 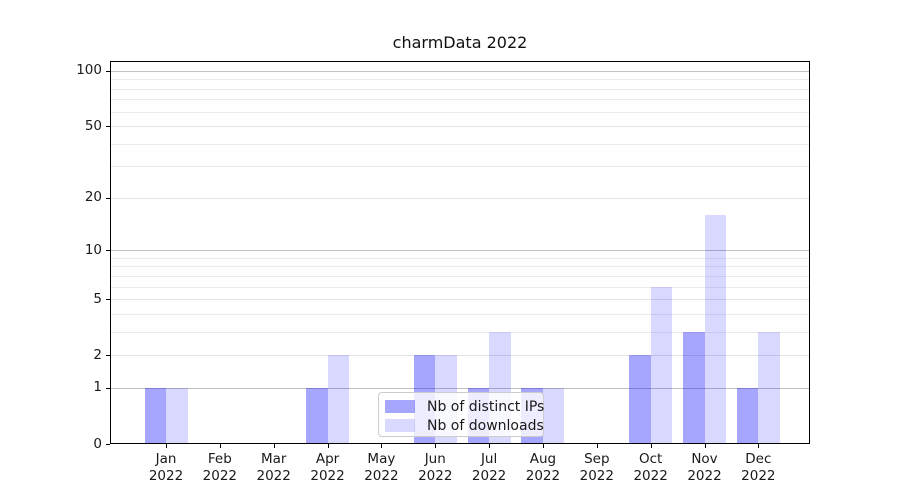 I want to click on x-tick-mark-jul, so click(x=490, y=446).